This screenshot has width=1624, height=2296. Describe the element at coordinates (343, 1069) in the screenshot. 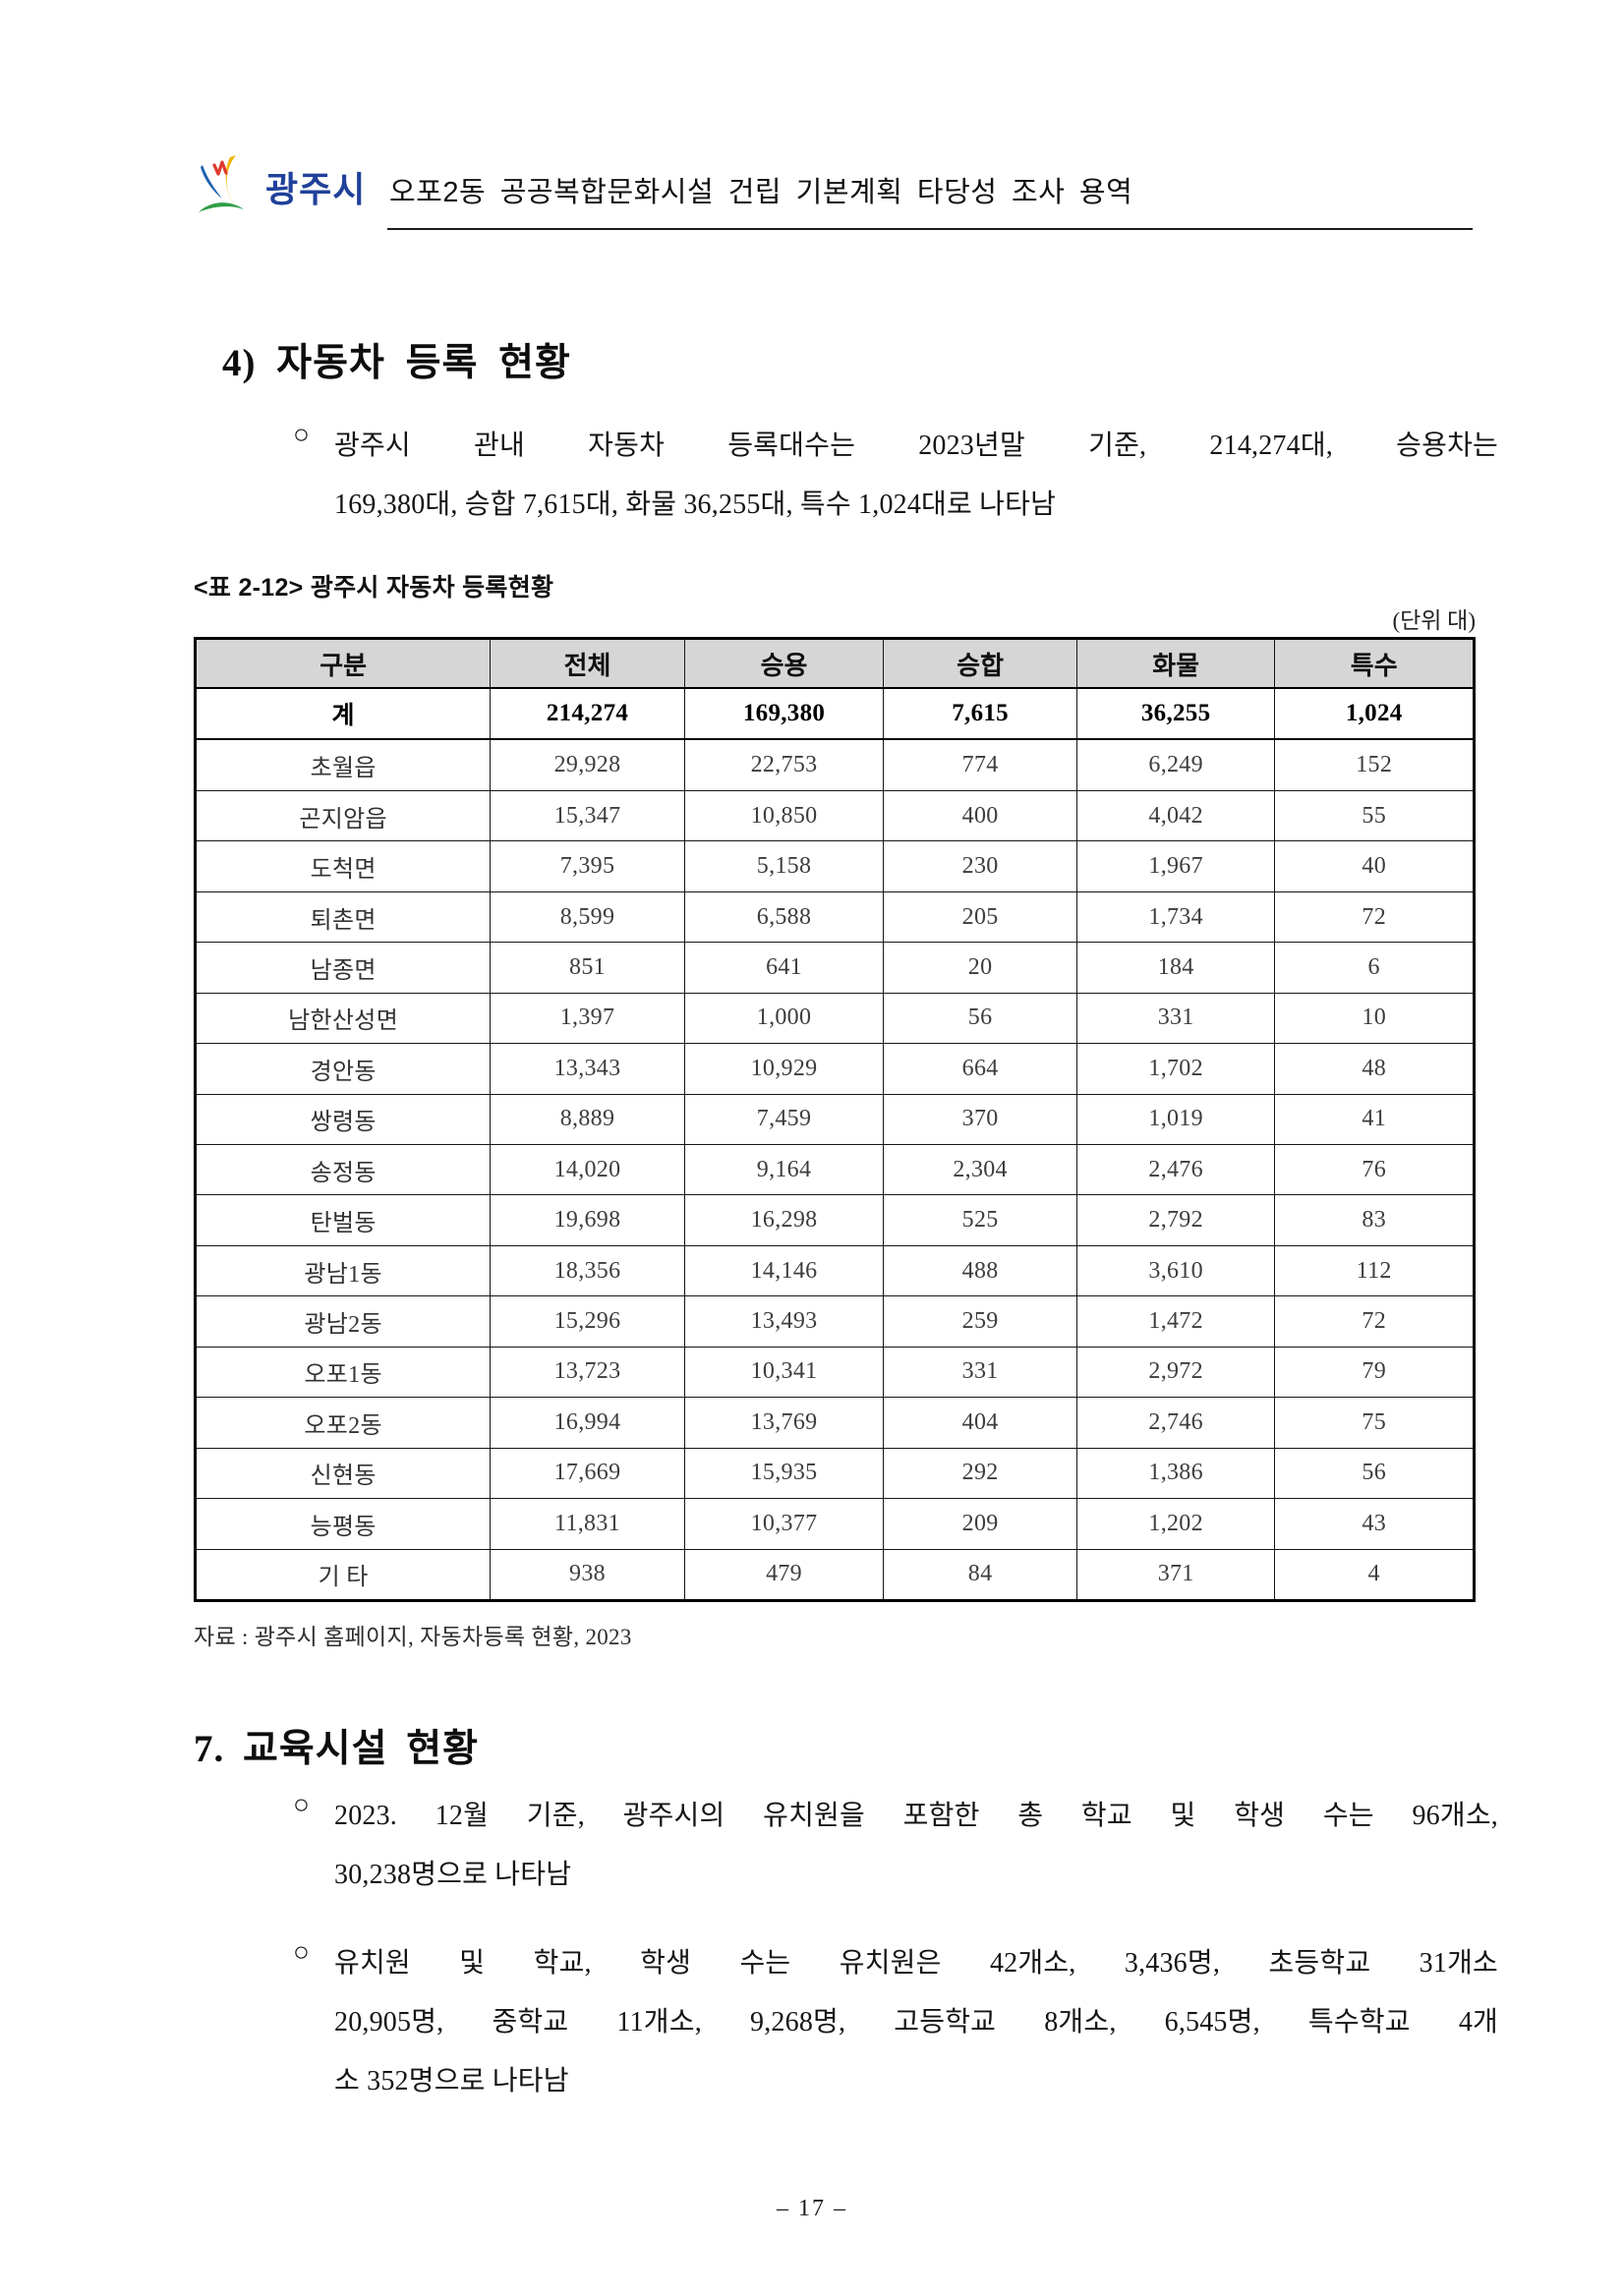

I see `row-label: 경안동` at that location.